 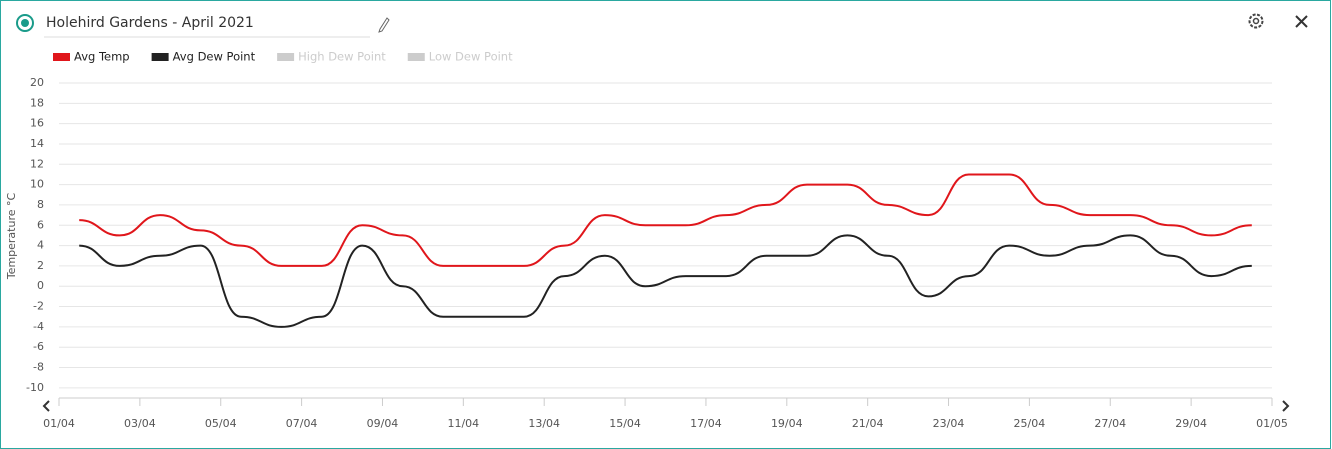 What do you see at coordinates (1272, 423) in the screenshot?
I see `x-tick-label: 01/05` at bounding box center [1272, 423].